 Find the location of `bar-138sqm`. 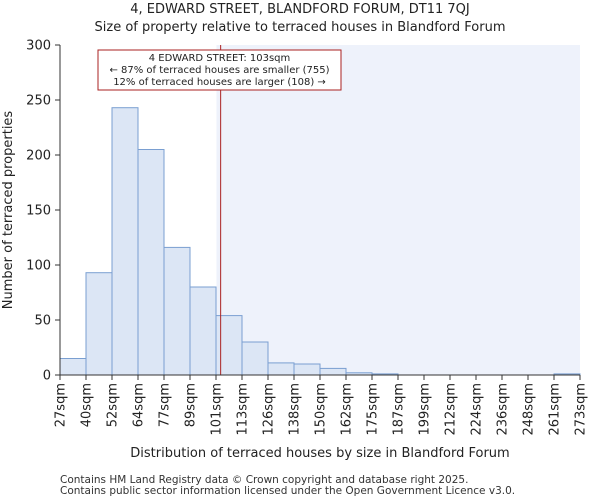

bar-138sqm is located at coordinates (307, 369).